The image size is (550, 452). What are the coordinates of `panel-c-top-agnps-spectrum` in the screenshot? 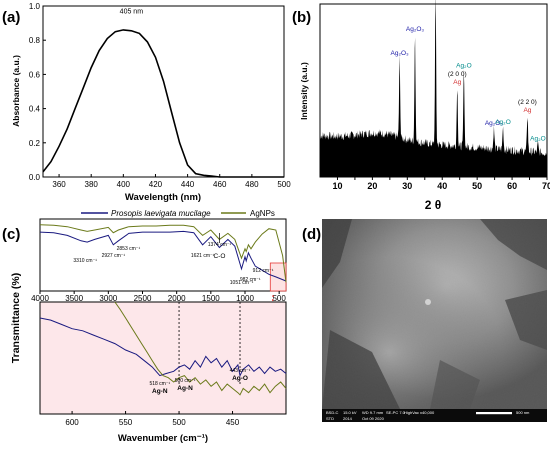 It's located at (163, 253).